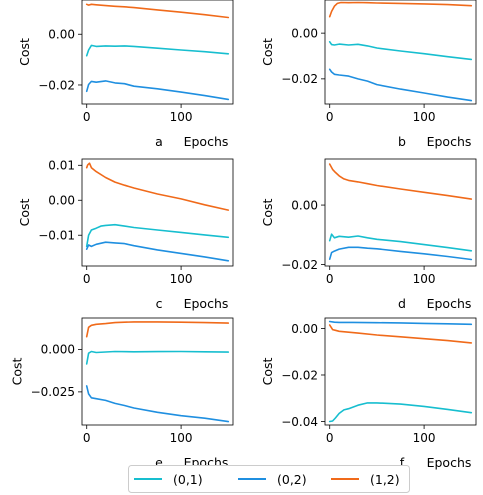 Image resolution: width=483 pixels, height=495 pixels. Describe the element at coordinates (159, 462) in the screenshot. I see `panel-label: e` at that location.